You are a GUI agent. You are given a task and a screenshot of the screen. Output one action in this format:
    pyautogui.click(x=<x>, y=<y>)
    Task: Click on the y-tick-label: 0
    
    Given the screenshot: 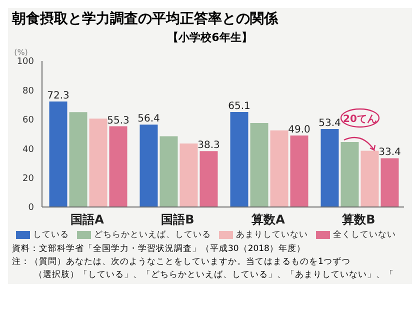 What is the action you would take?
    pyautogui.click(x=31, y=208)
    